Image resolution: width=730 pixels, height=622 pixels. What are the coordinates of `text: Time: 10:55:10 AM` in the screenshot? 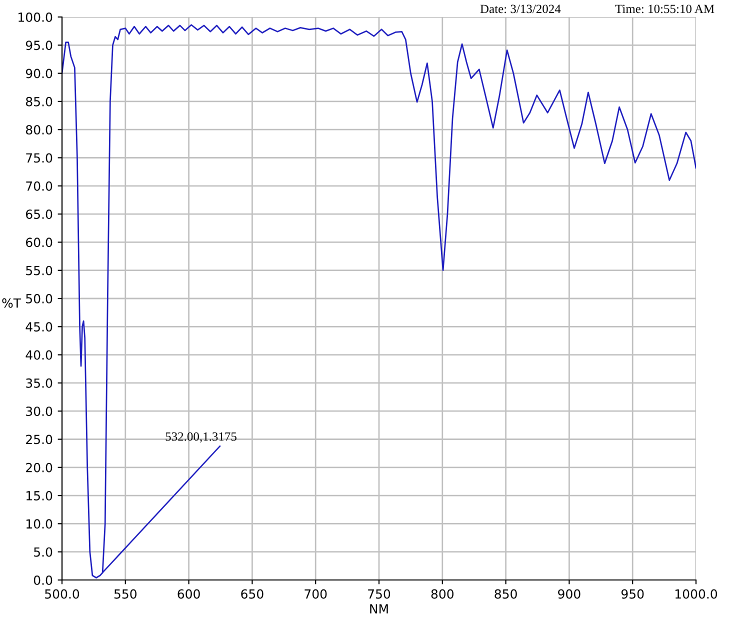 It's located at (664, 9).